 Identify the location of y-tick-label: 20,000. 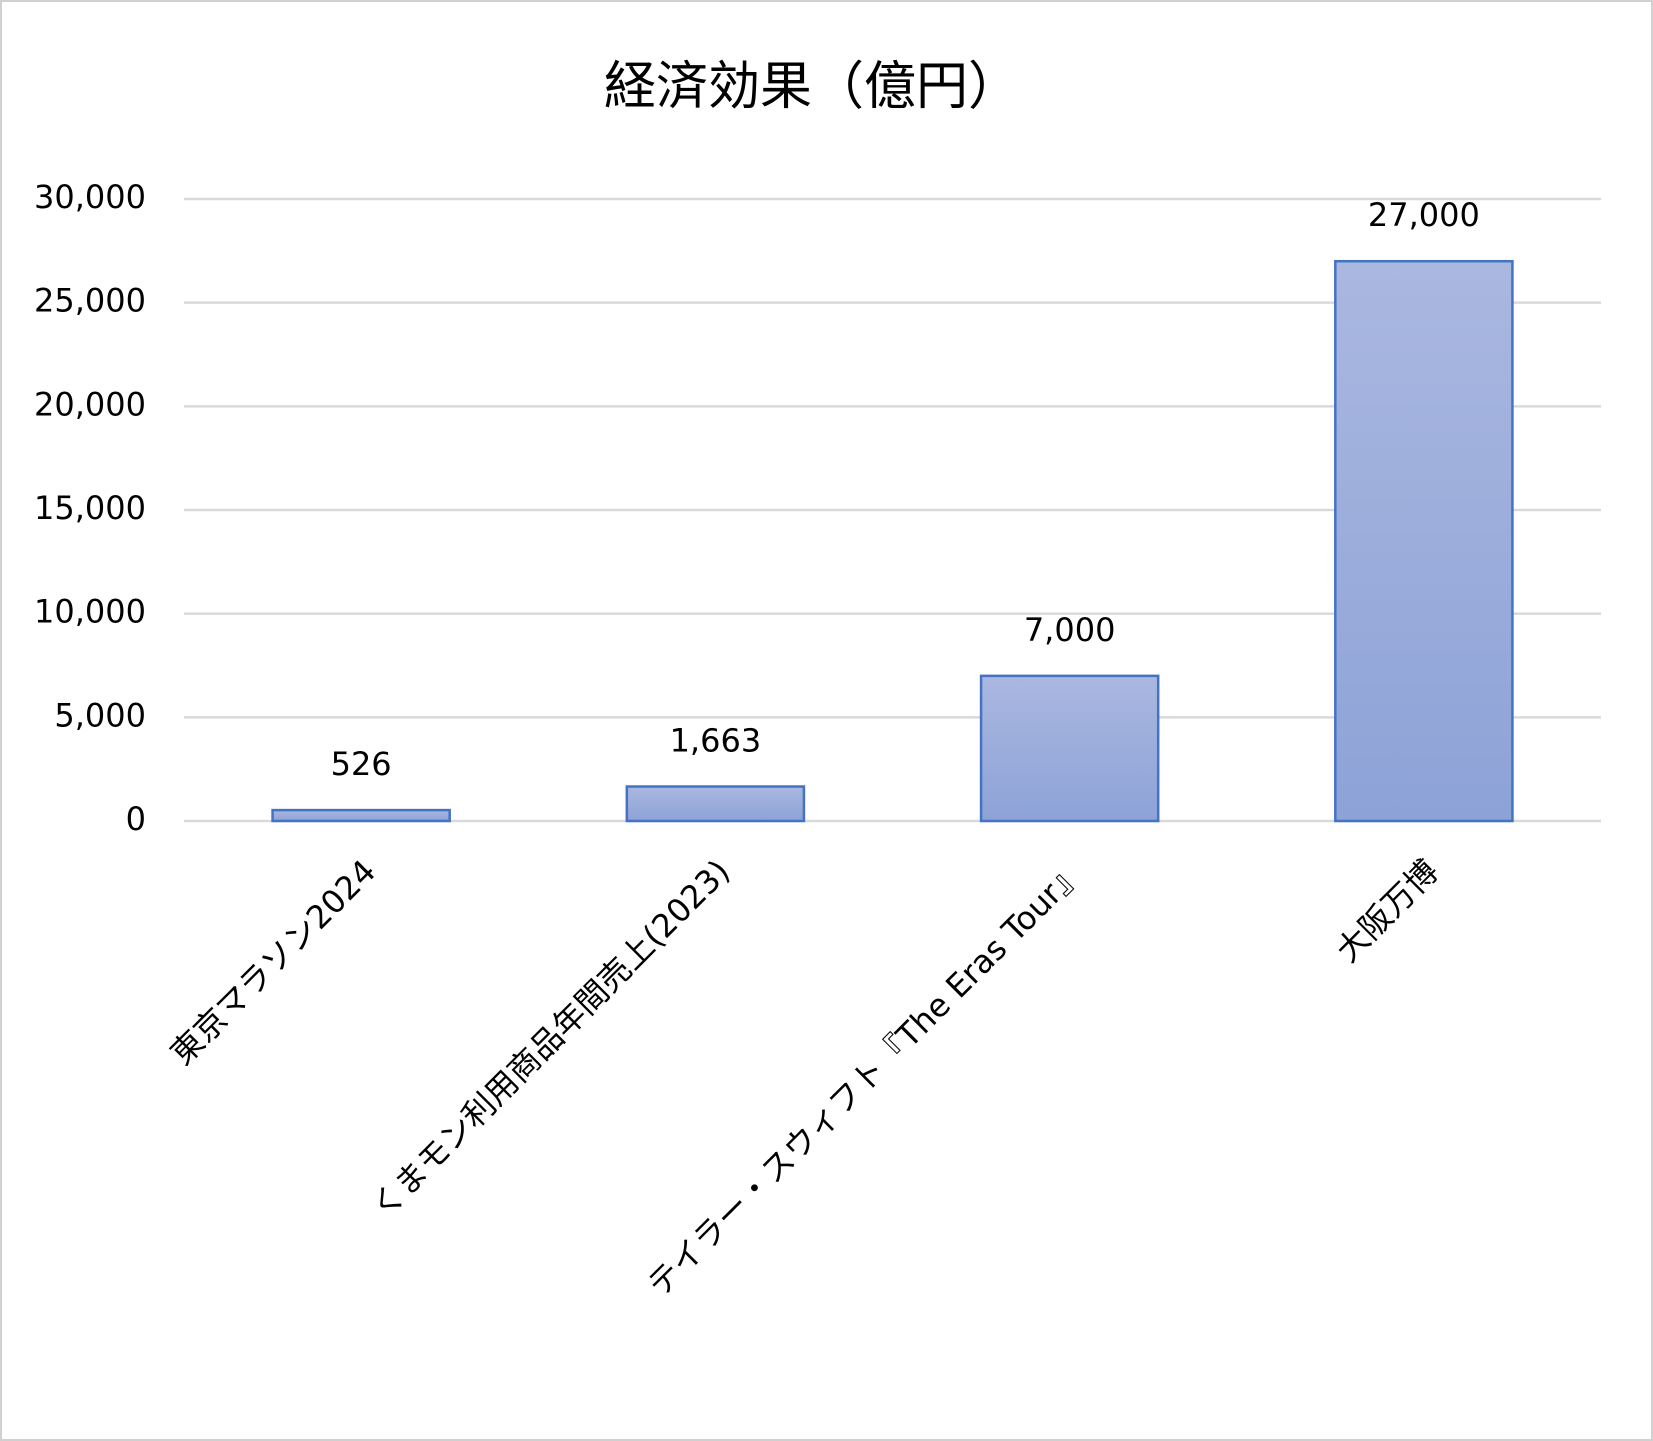
(90, 404).